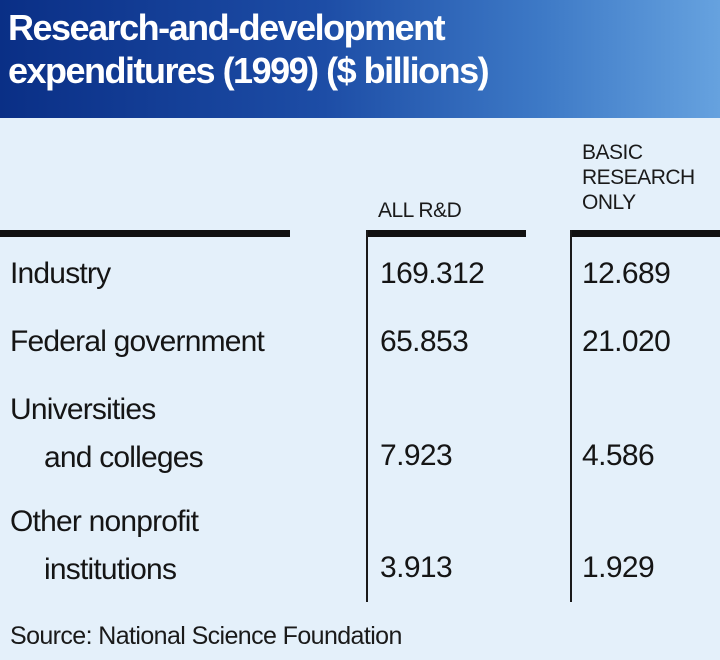 The width and height of the screenshot is (720, 660). Describe the element at coordinates (124, 457) in the screenshot. I see `row-label-universities-line-2: and colleges` at that location.